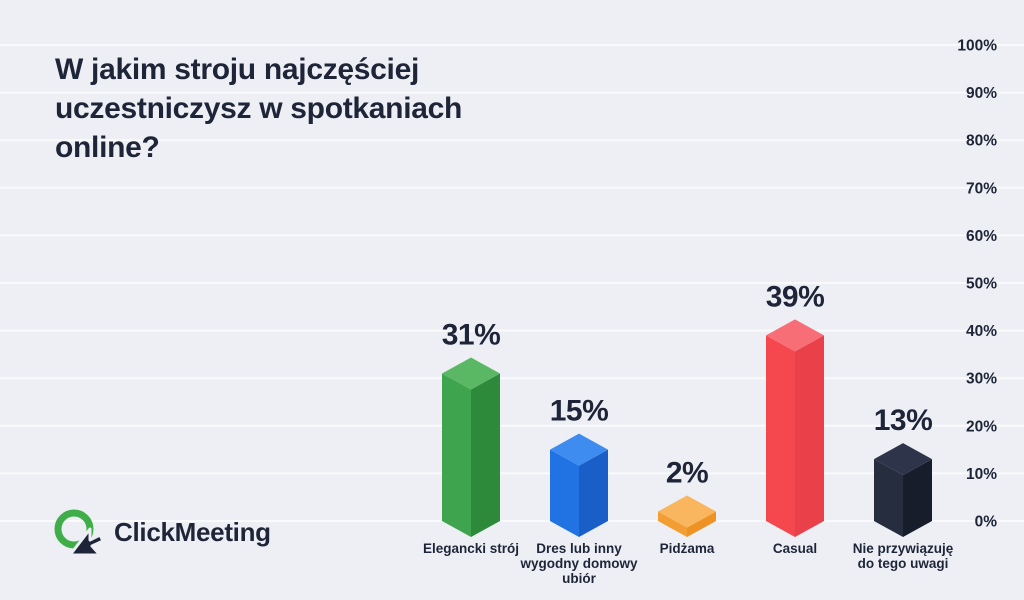 This screenshot has width=1024, height=600. I want to click on bar-pidzama-value-label: 2%, so click(687, 472).